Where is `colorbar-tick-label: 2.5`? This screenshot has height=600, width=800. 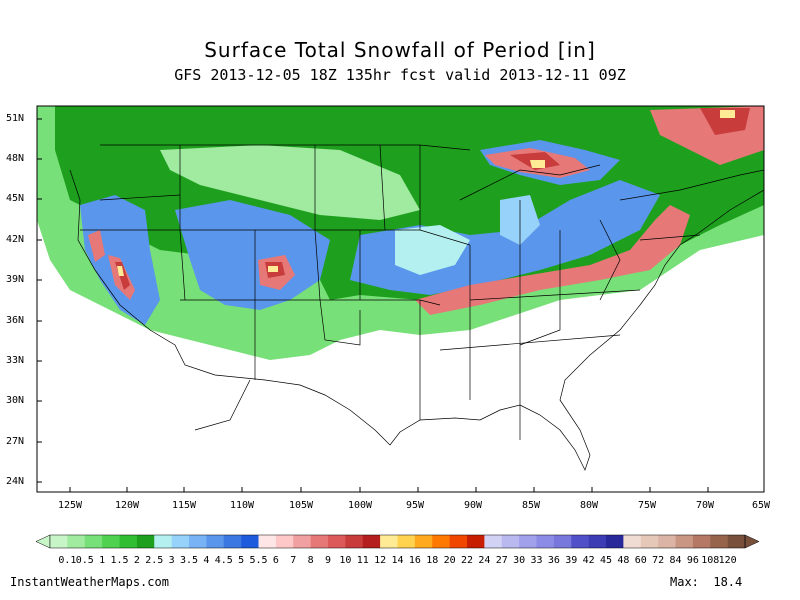 colorbar-tick-label: 2.5 is located at coordinates (154, 560).